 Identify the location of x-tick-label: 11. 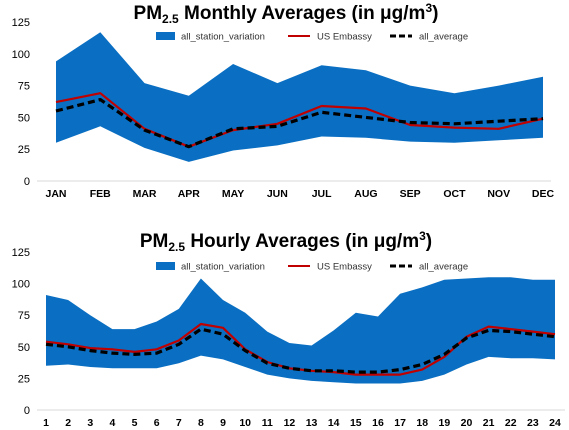
(267, 423).